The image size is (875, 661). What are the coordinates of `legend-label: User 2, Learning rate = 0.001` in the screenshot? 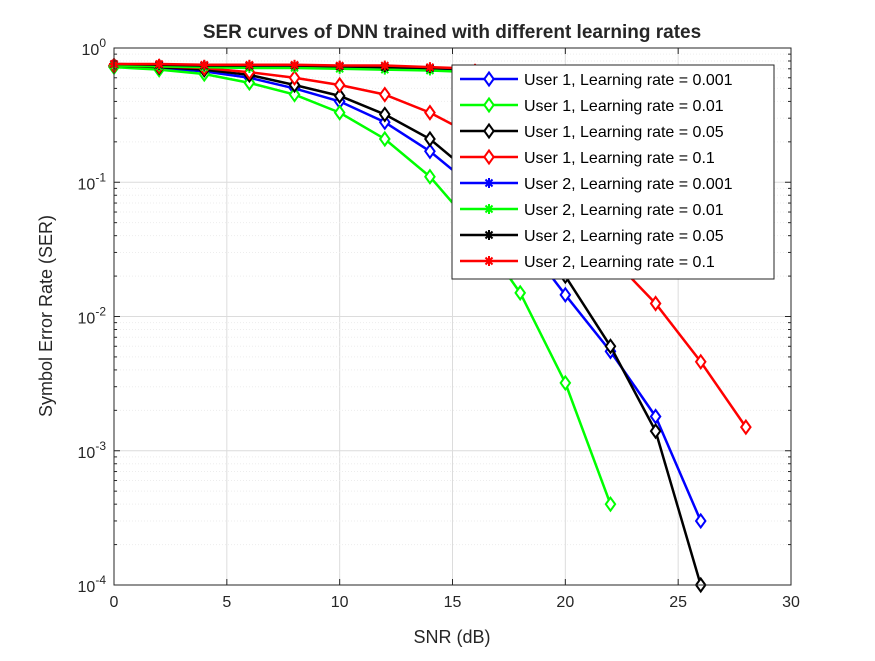 It's located at (628, 184).